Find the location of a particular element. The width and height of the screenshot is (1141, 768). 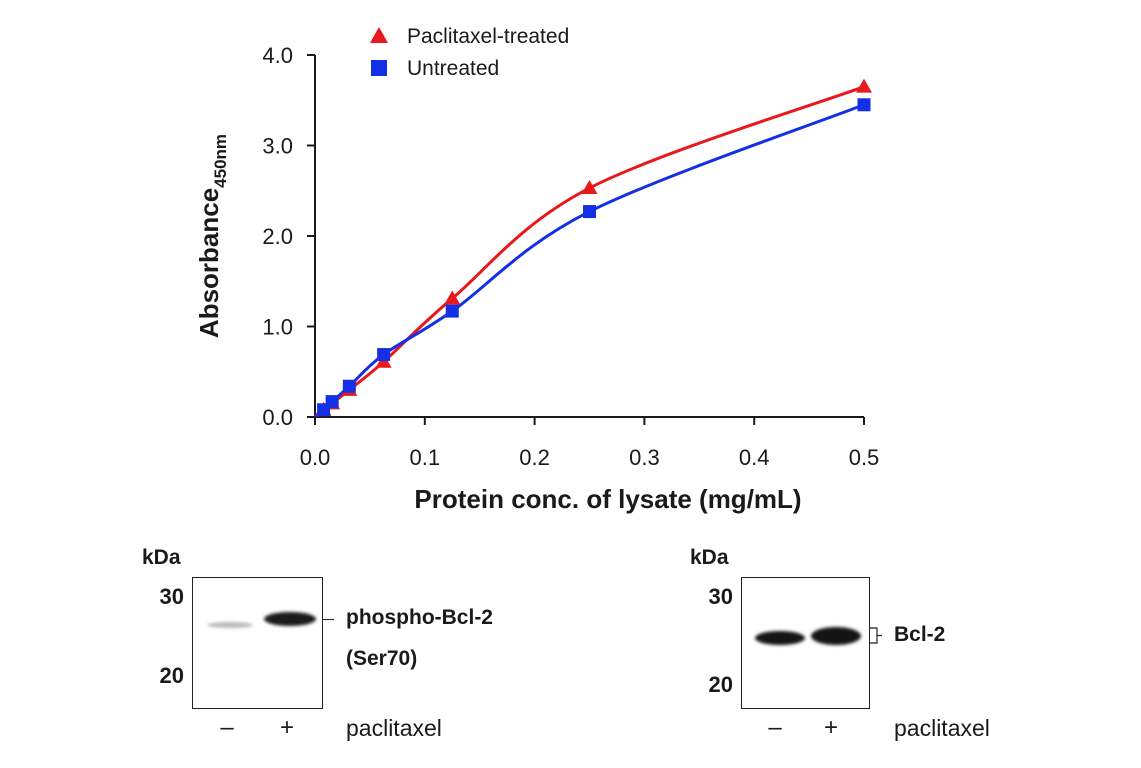

blot-right-band-lane2 is located at coordinates (836, 636).